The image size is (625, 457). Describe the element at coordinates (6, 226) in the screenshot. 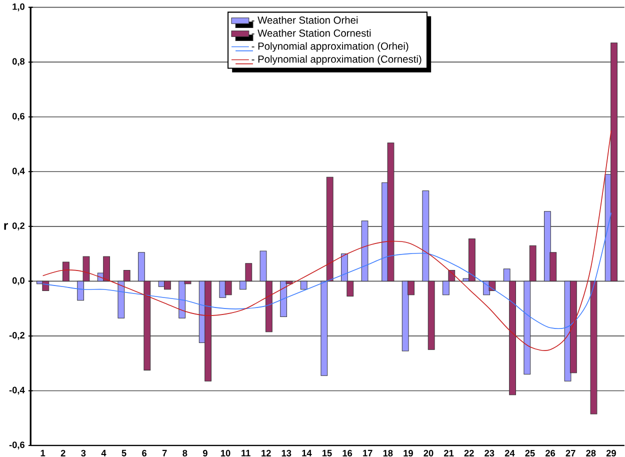

I see `y-axis-title: r` at that location.